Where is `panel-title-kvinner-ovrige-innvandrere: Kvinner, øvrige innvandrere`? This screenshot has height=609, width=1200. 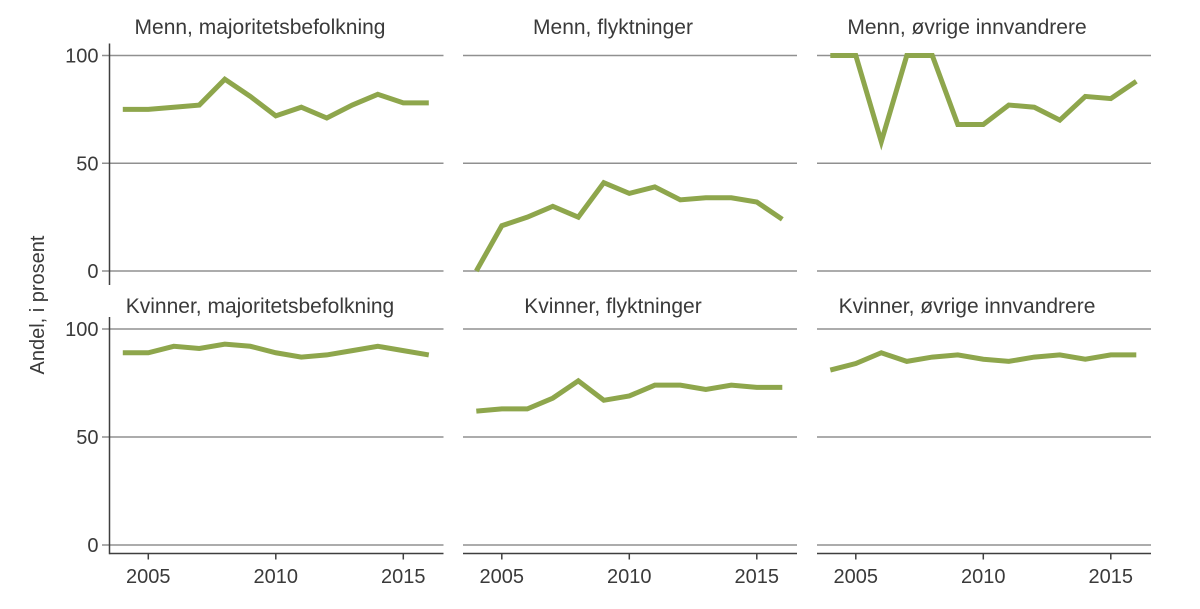
panel-title-kvinner-ovrige-innvandrere: Kvinner, øvrige innvandrere is located at coordinates (967, 306).